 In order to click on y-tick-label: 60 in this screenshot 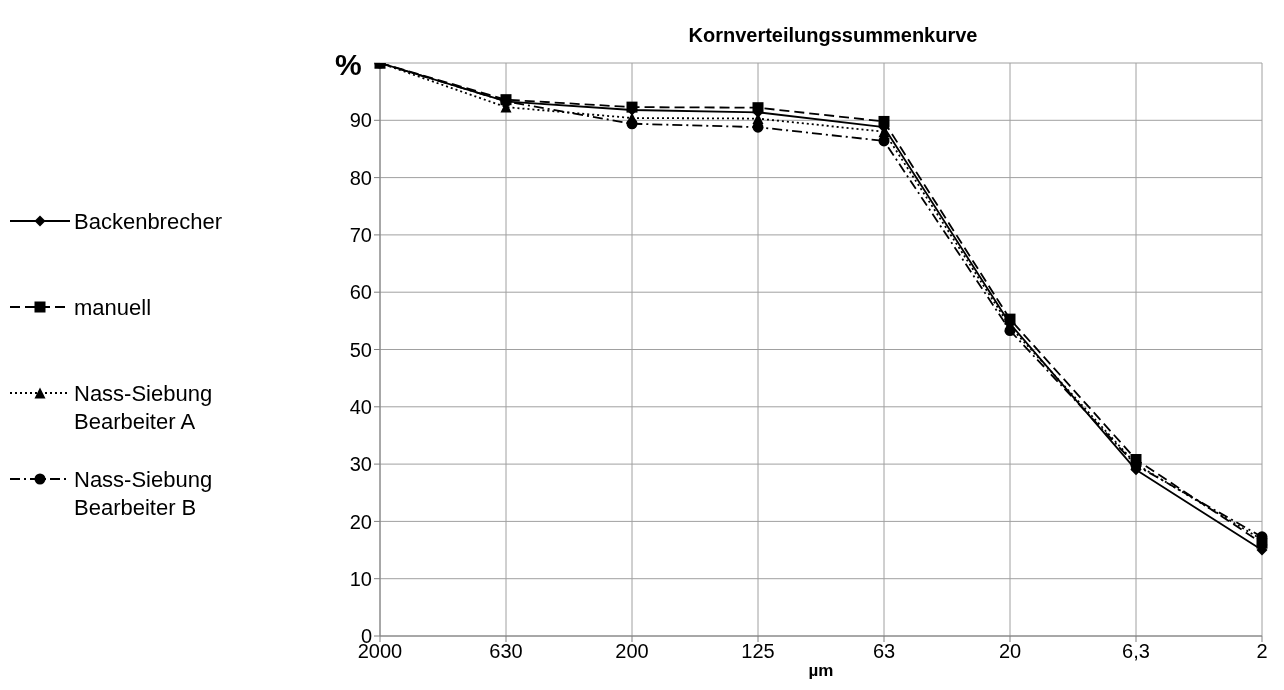, I will do `click(360, 292)`.